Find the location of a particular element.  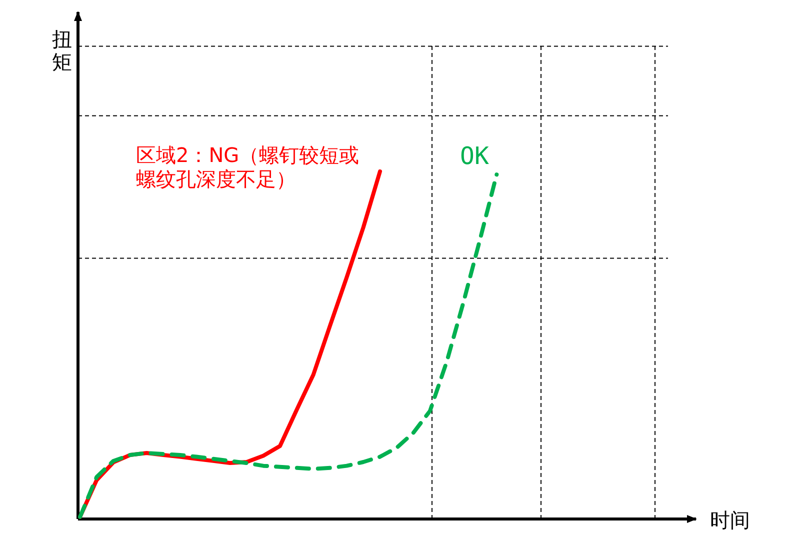

y-axis-title: 扭矩 is located at coordinates (62, 50).